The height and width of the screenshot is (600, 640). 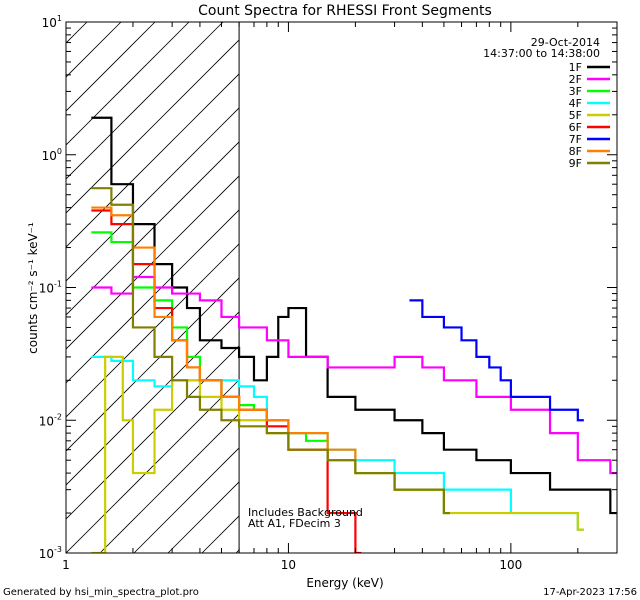 What do you see at coordinates (590, 592) in the screenshot?
I see `generation-timestamp: 17-Apr-2023 17:56` at bounding box center [590, 592].